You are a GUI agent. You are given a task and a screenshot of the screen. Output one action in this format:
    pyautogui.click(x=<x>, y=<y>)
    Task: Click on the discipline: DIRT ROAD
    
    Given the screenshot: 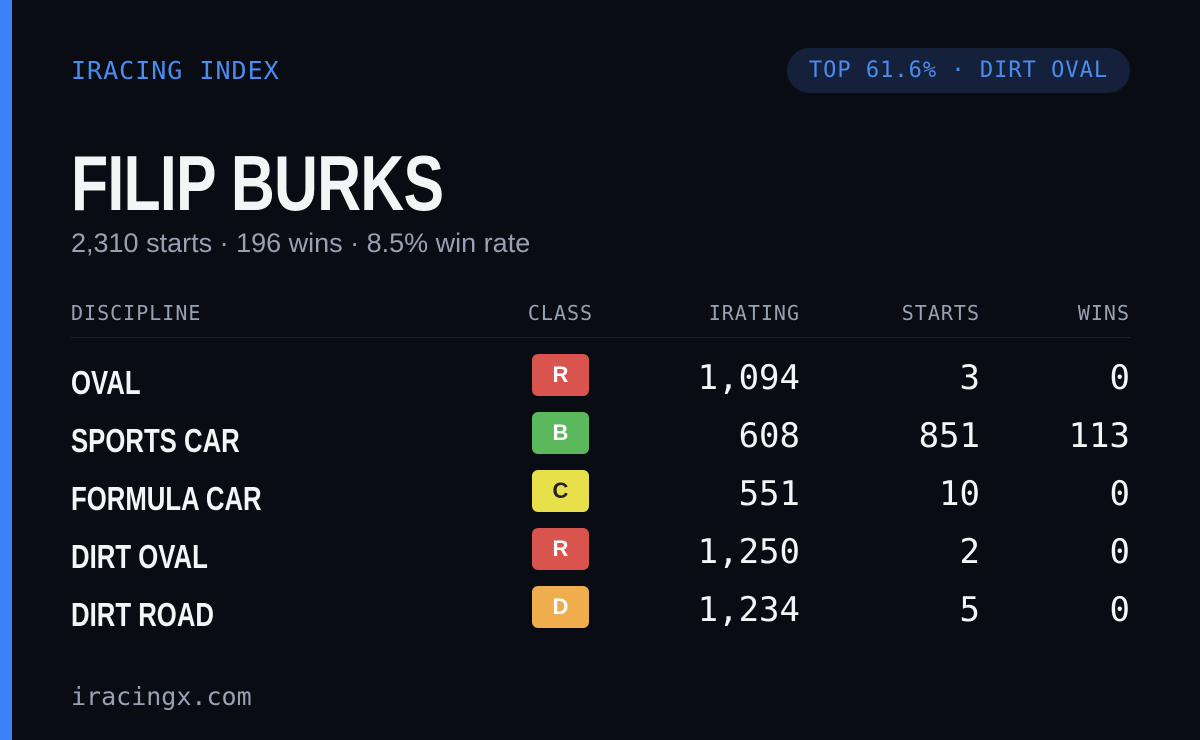 What is the action you would take?
    pyautogui.click(x=142, y=614)
    